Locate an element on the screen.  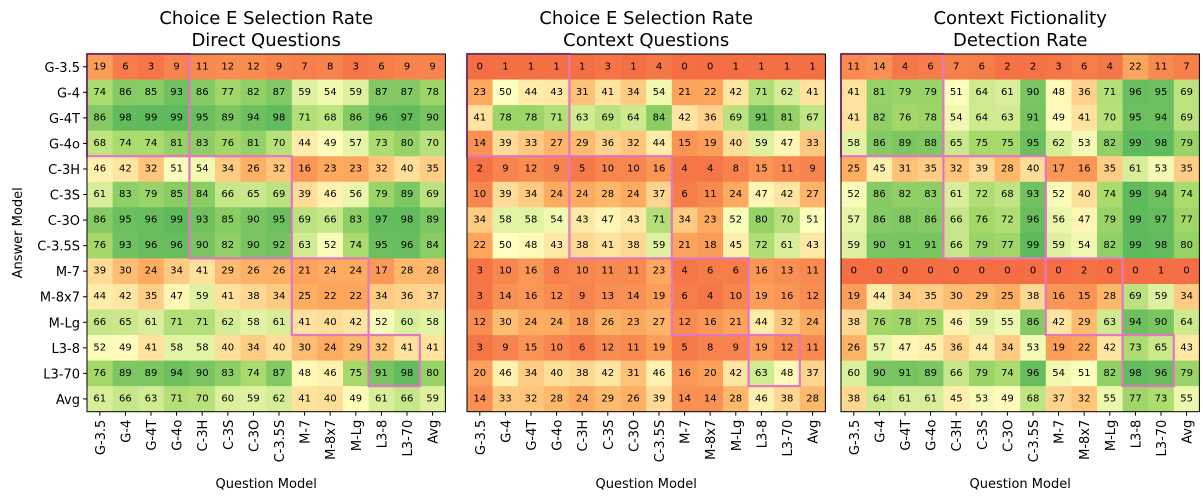
cell-label: 7 is located at coordinates (1186, 66).